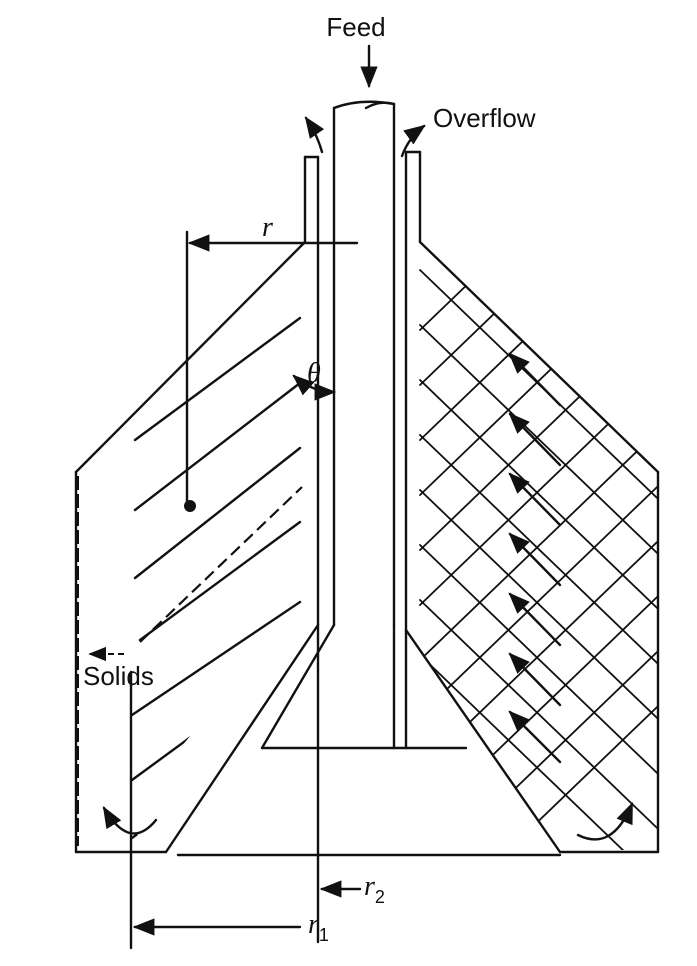 The image size is (697, 966). What do you see at coordinates (535, 558) in the screenshot?
I see `flow-arrows` at bounding box center [535, 558].